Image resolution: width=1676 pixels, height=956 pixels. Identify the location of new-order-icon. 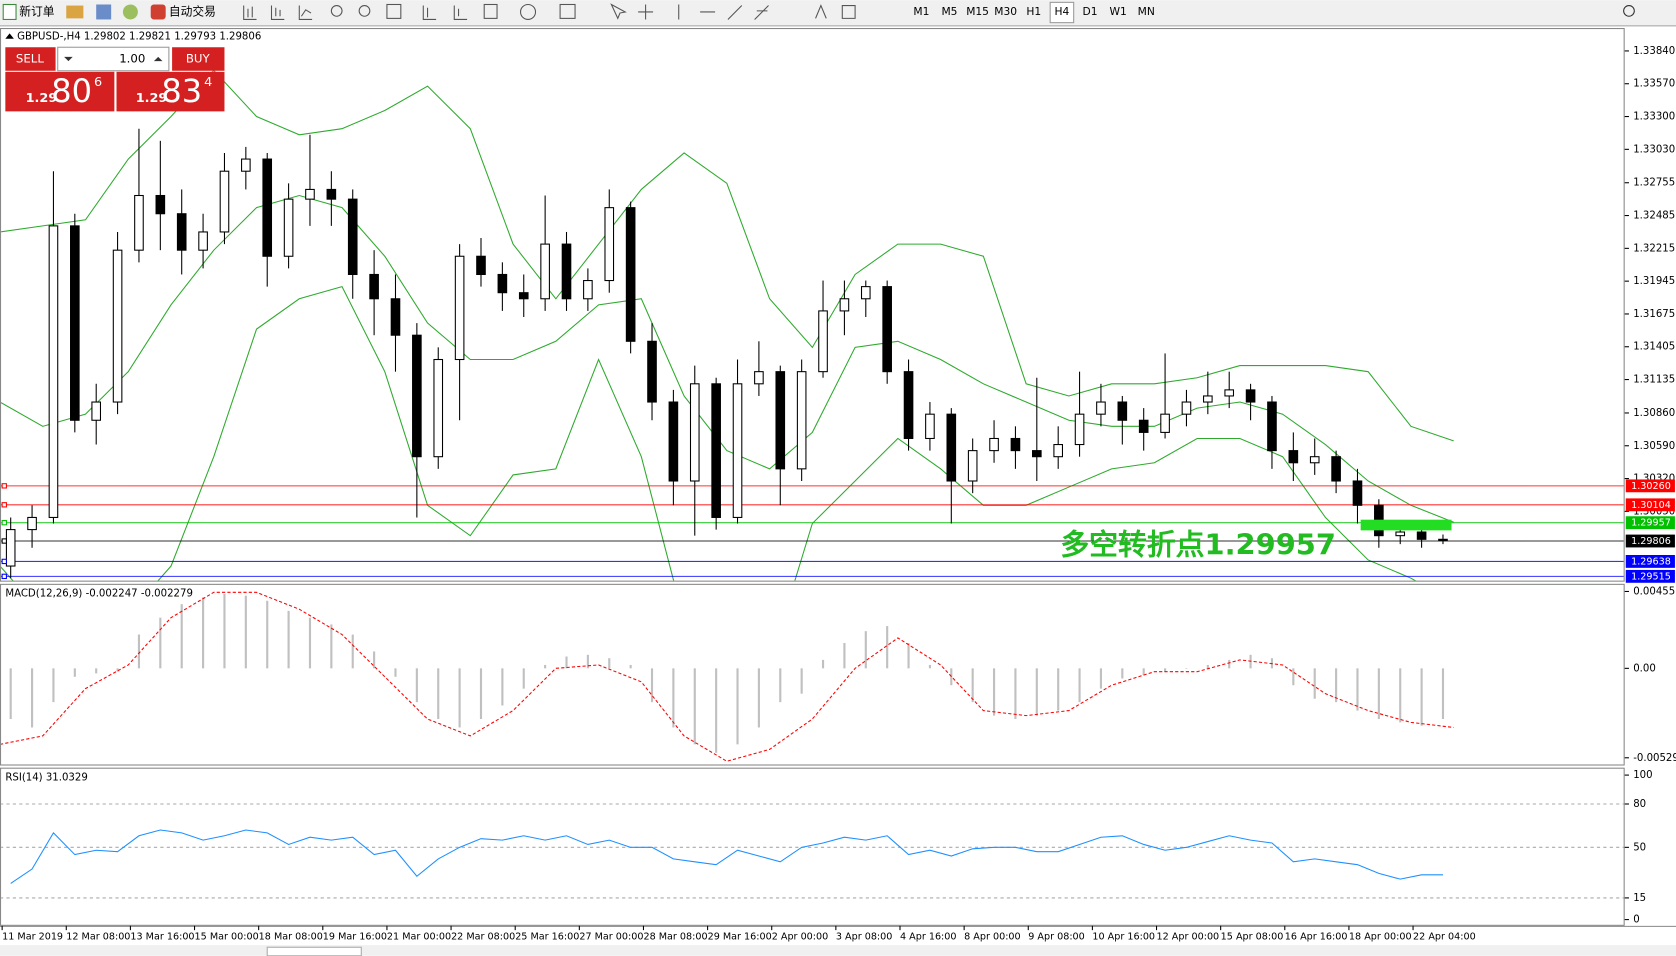
(9, 11).